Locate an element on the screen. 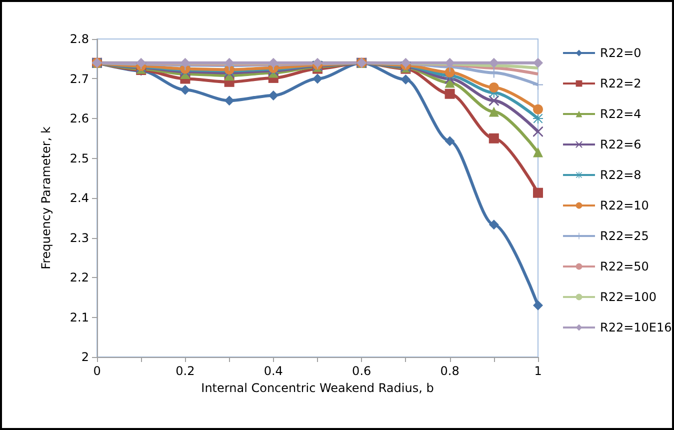 The width and height of the screenshot is (674, 430). x-axis-title: Internal Concentric Weakend Radius, b is located at coordinates (317, 388).